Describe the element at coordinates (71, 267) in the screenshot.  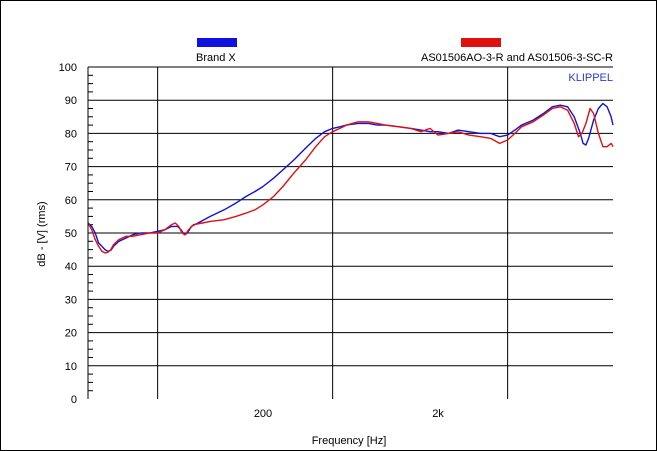
I see `y-tick-label-40: 40` at that location.